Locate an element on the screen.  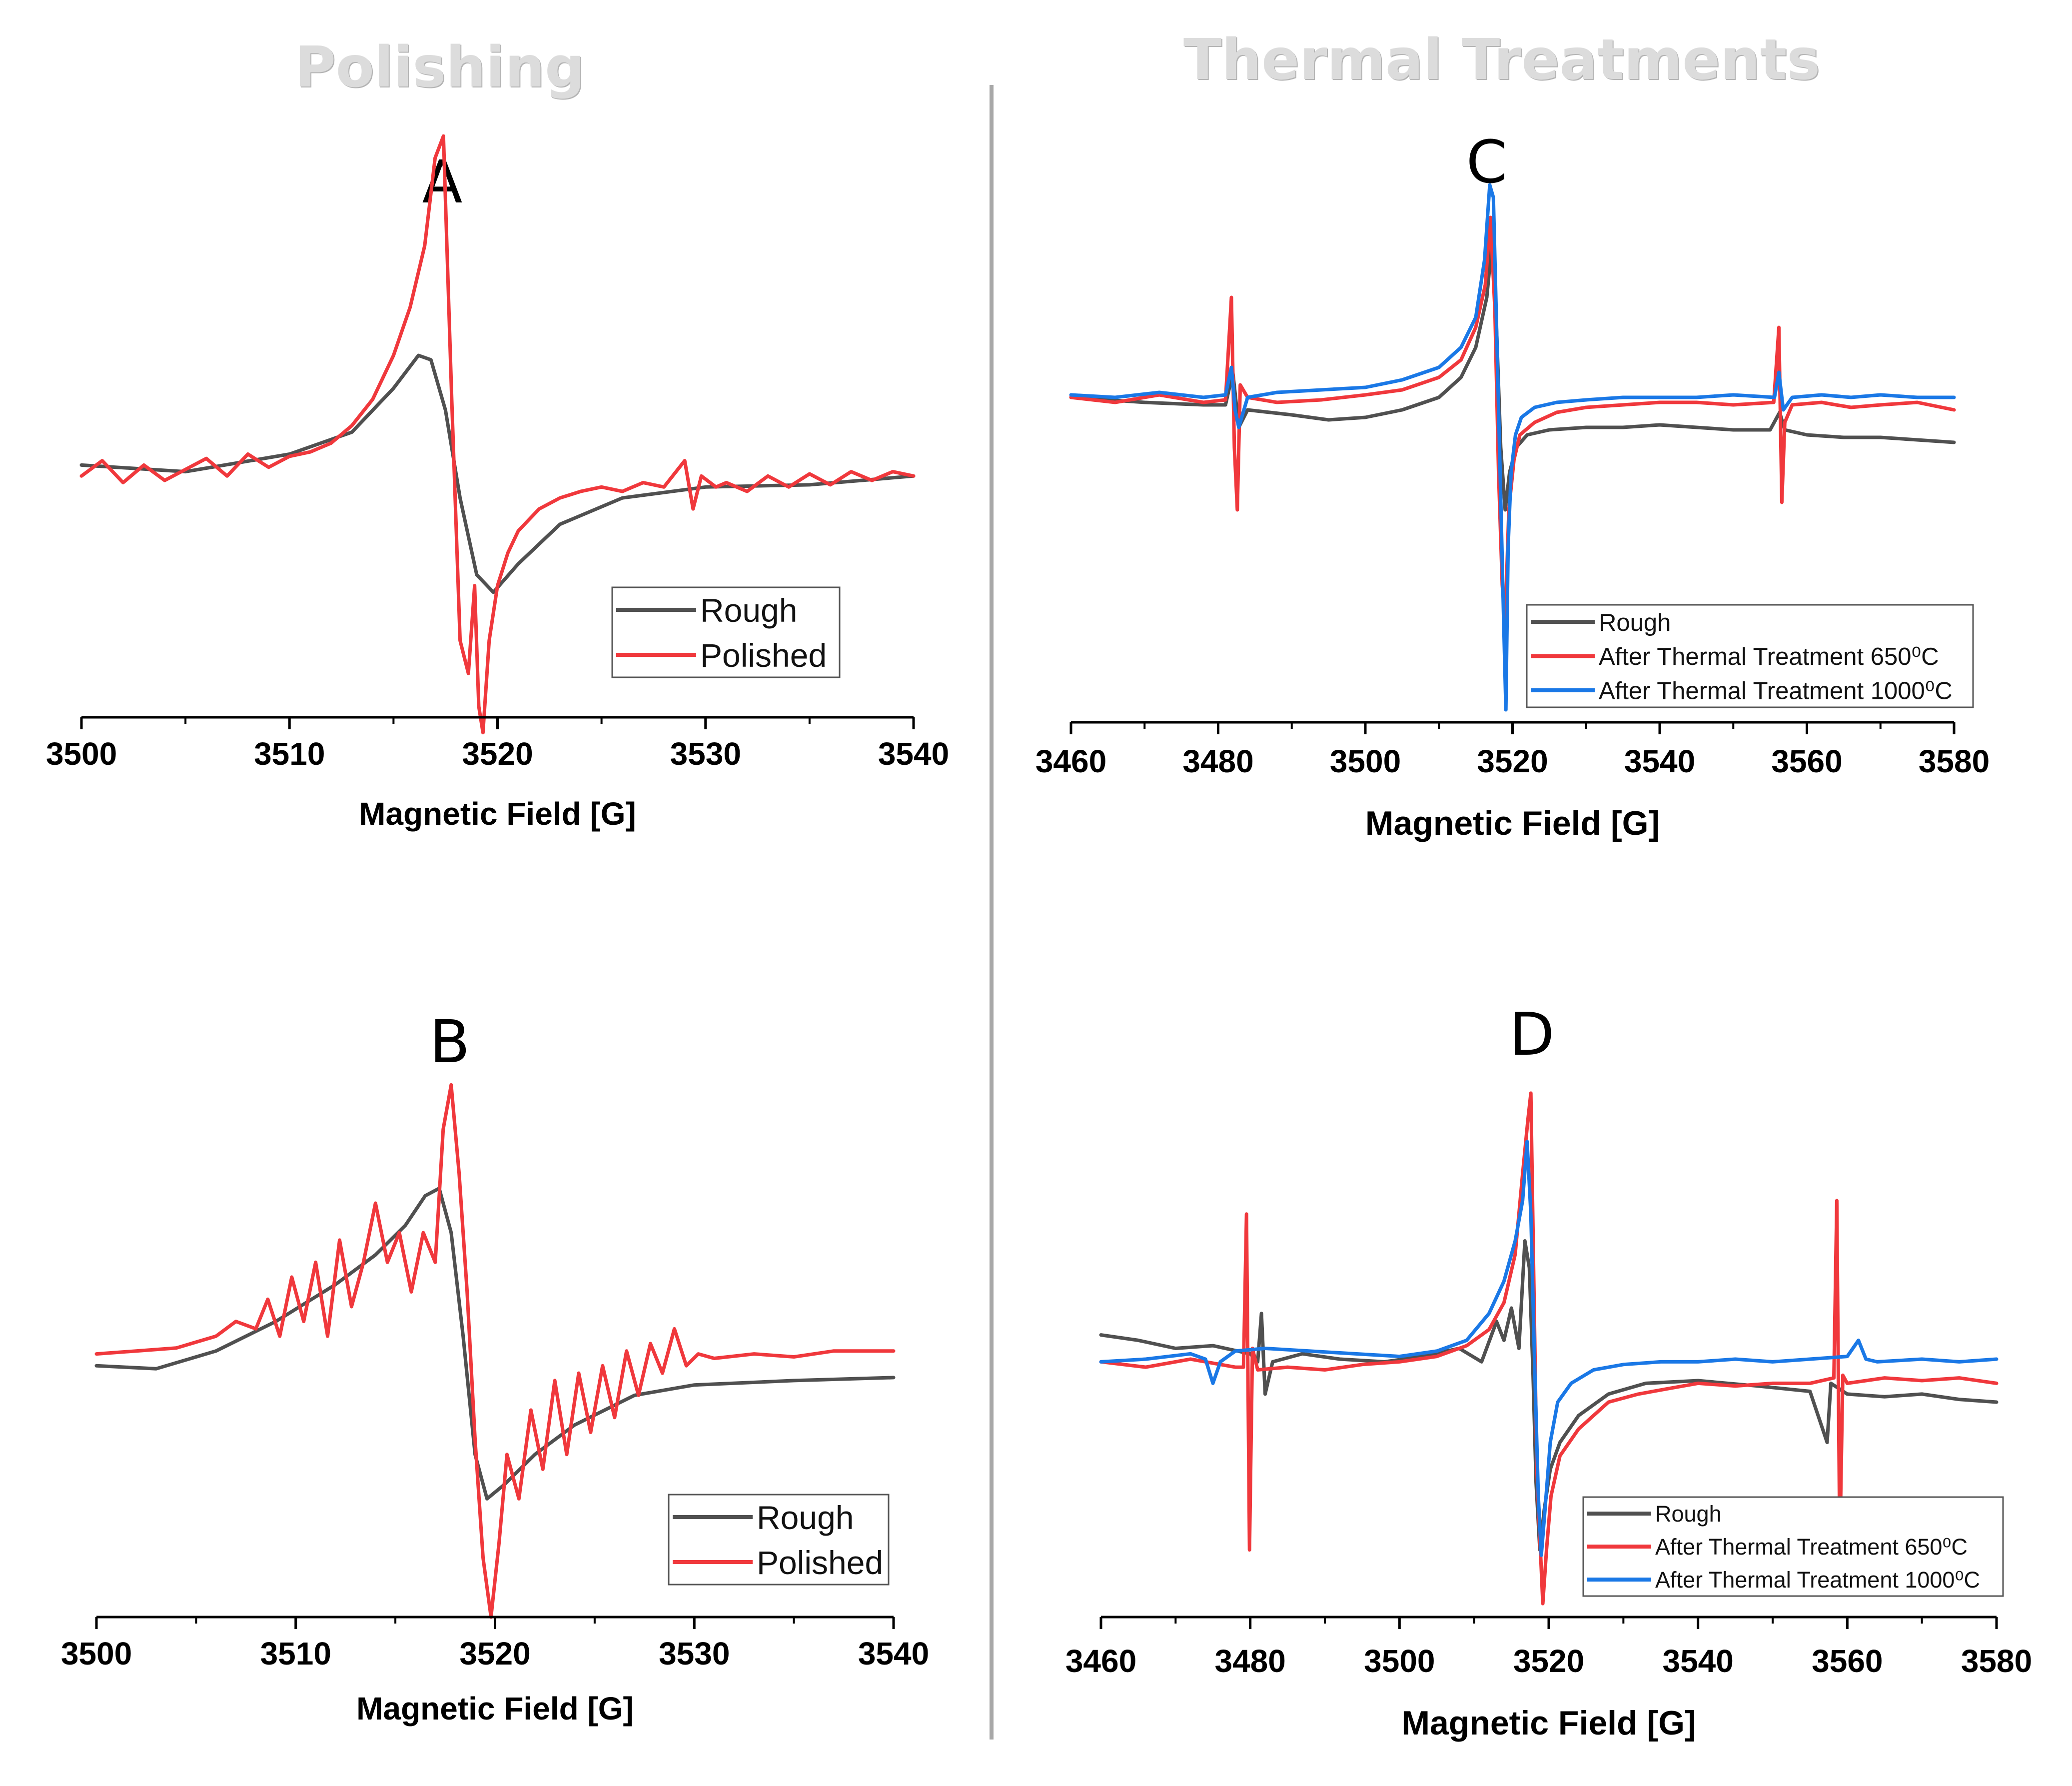
section-title-polishing: Polishing is located at coordinates (439, 67).